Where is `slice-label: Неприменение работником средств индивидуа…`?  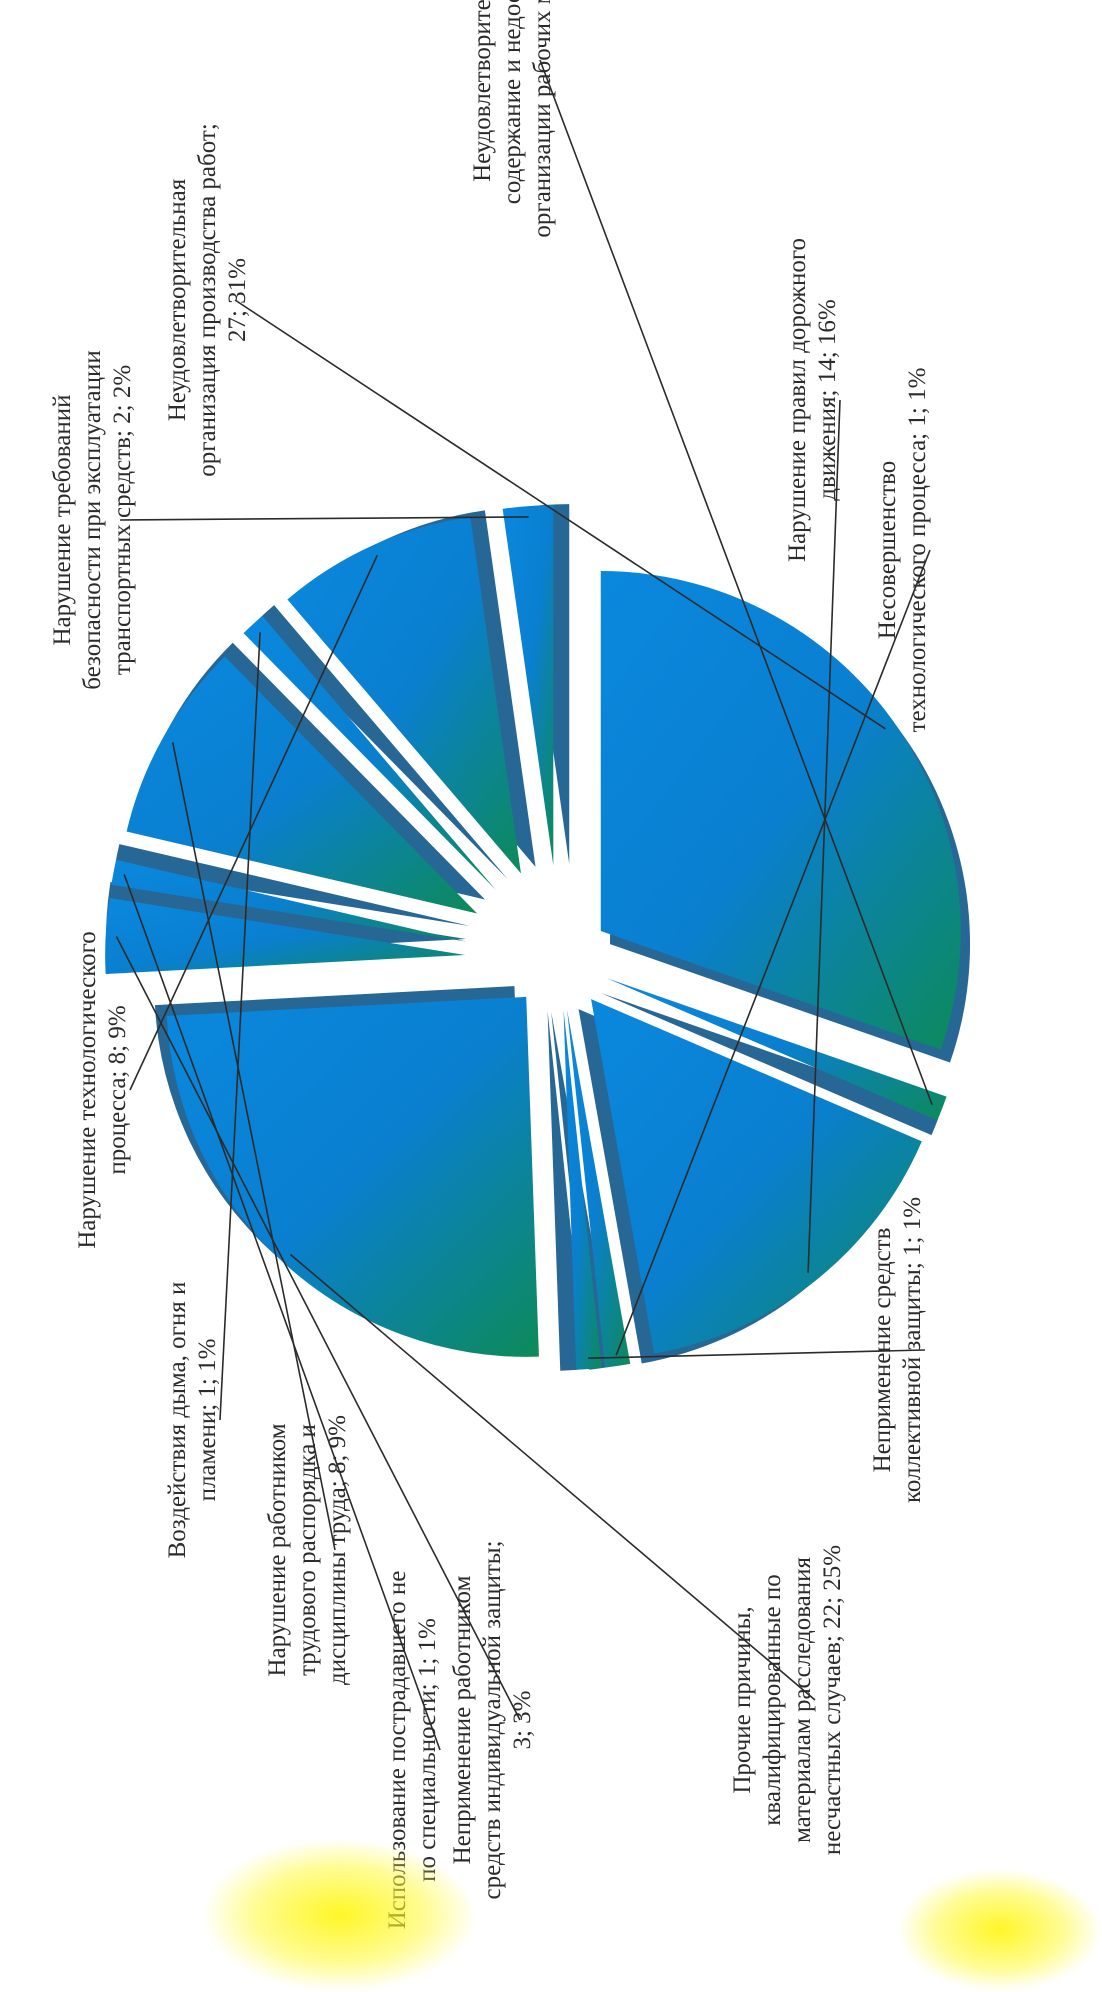 slice-label: Неприменение работником средств индивидуа… is located at coordinates (492, 1719).